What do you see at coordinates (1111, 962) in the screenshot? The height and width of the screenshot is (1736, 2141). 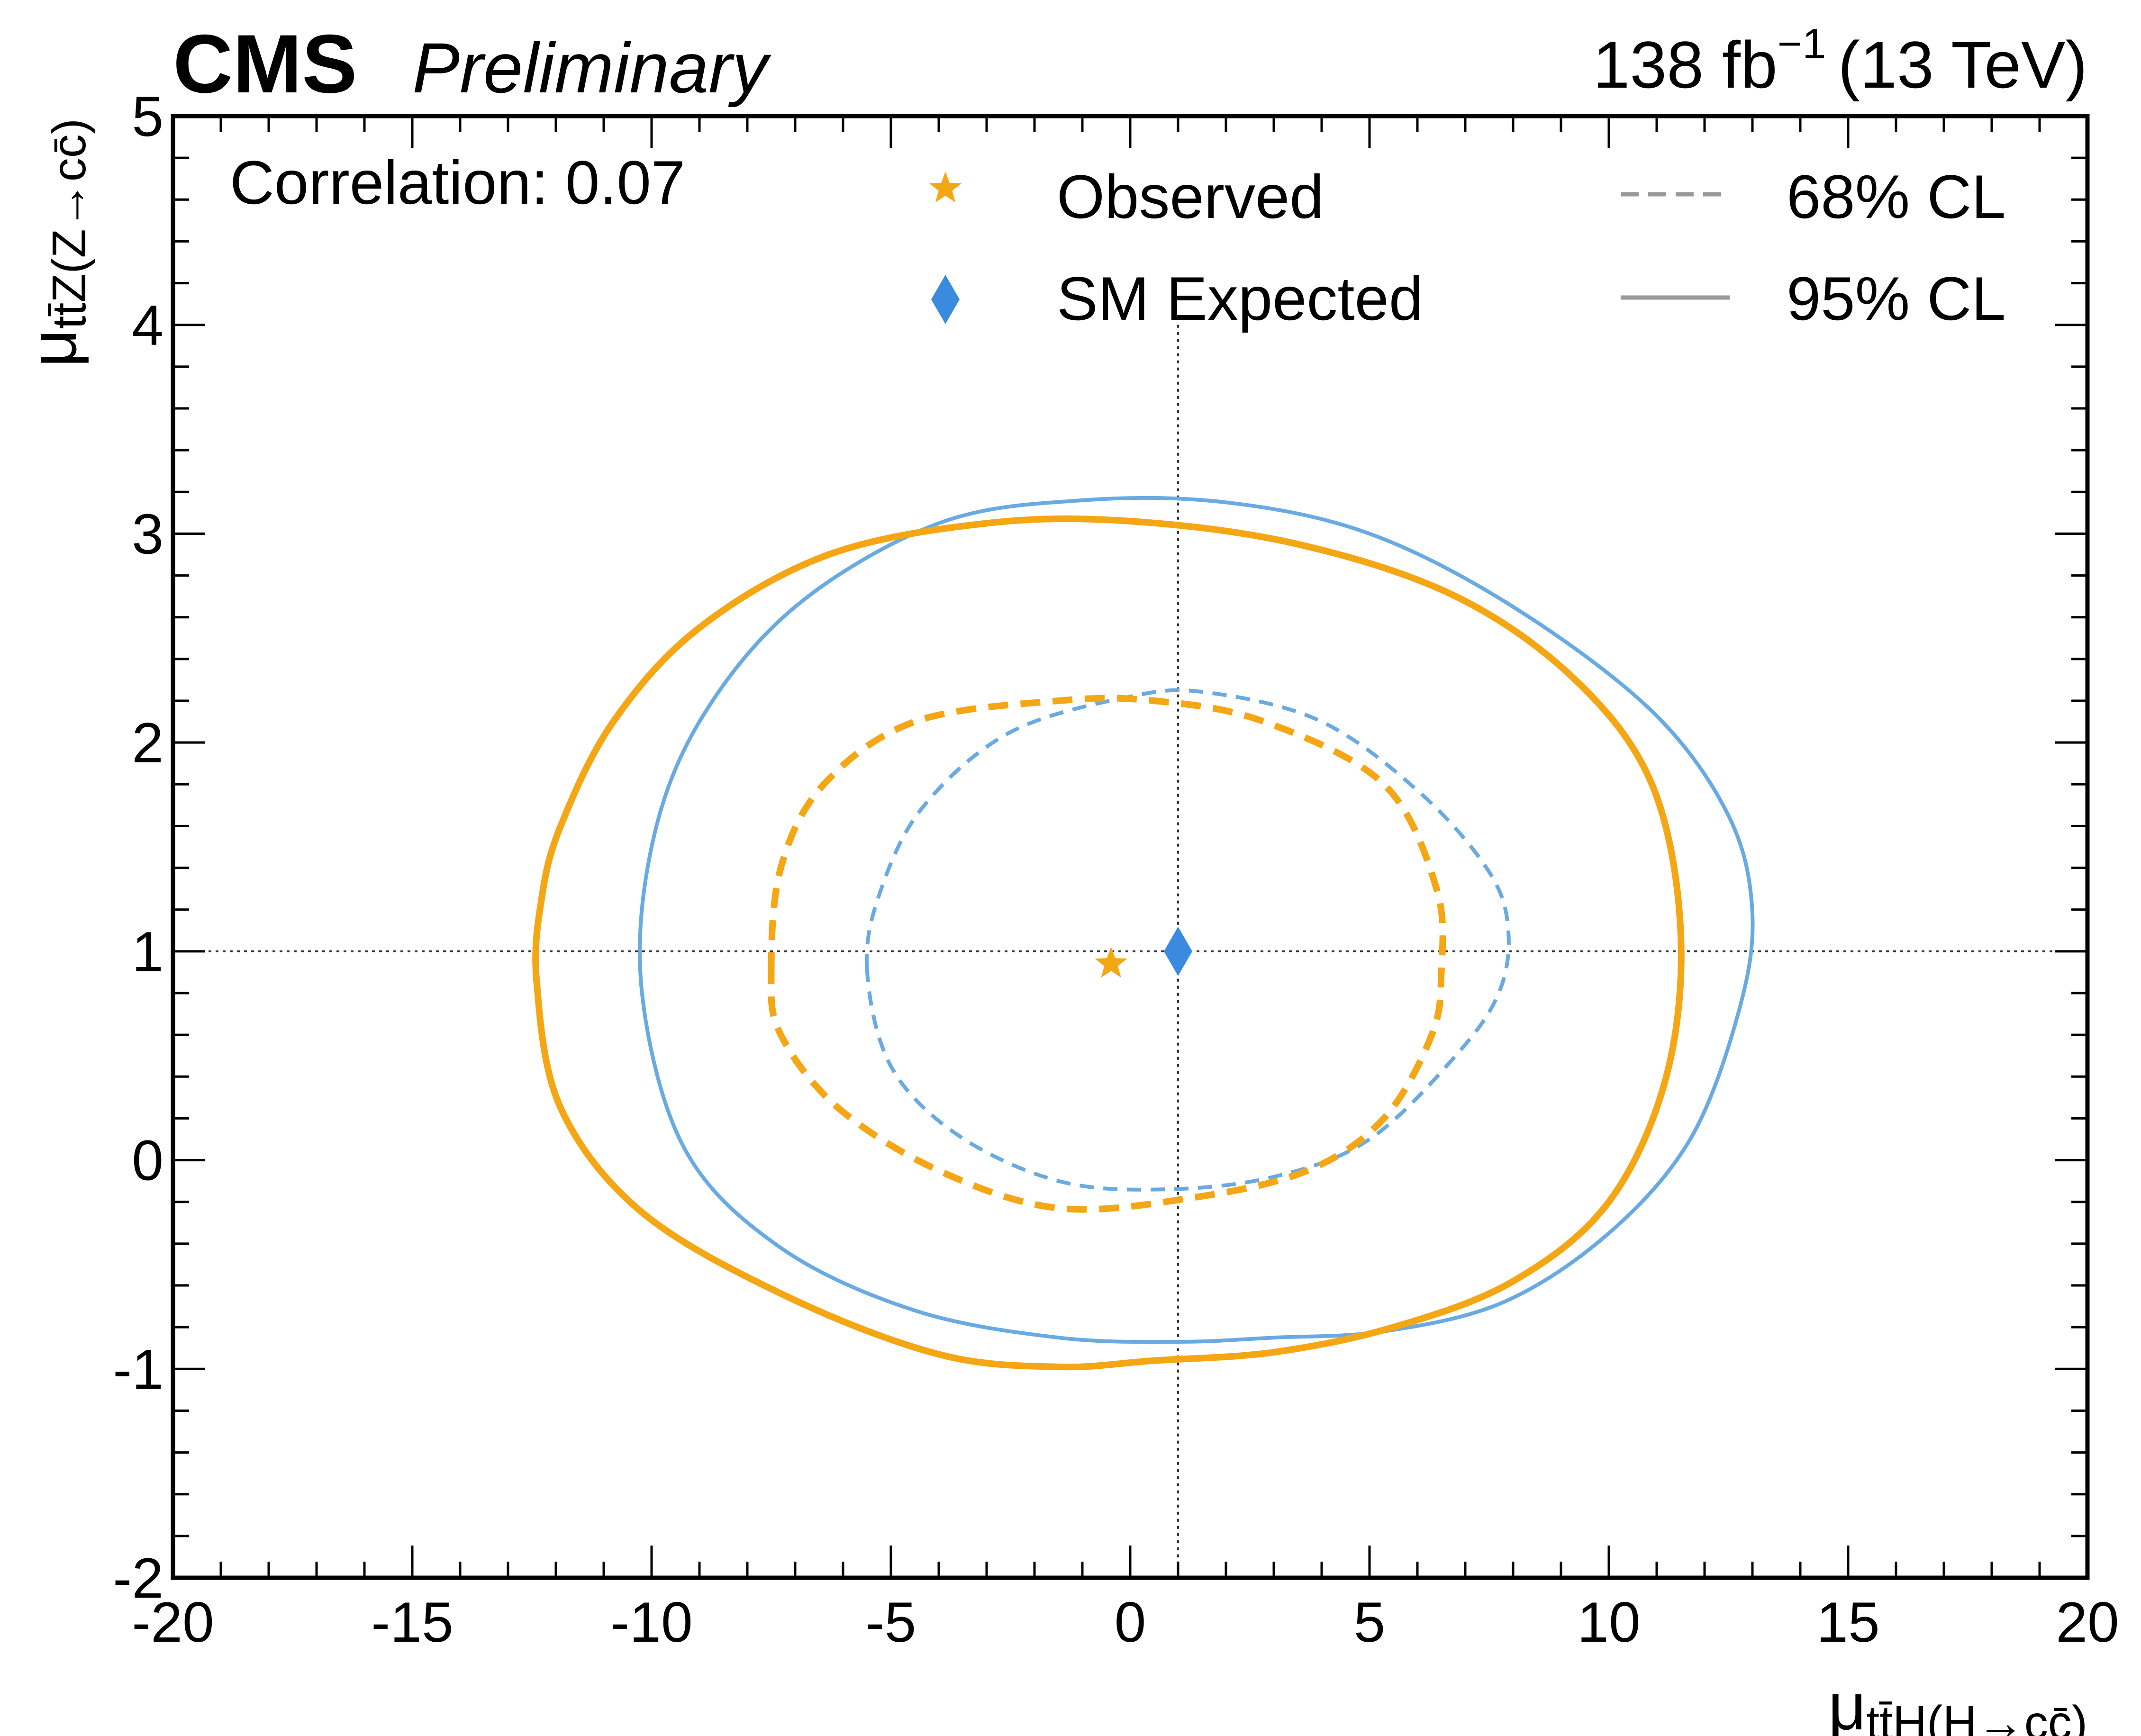 I see `observed-point` at bounding box center [1111, 962].